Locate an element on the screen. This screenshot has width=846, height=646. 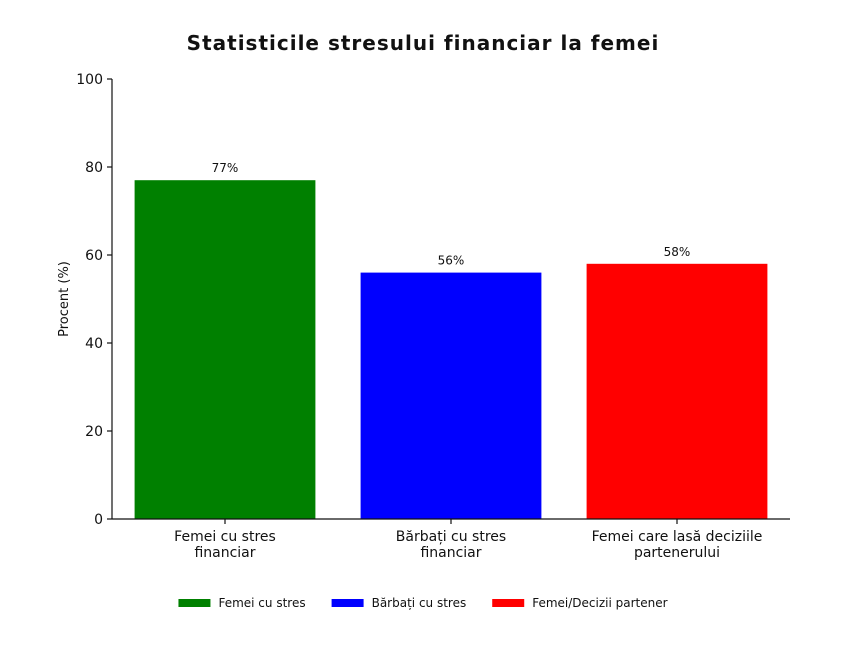
x-category-label: Femei cu stres is located at coordinates (225, 537).